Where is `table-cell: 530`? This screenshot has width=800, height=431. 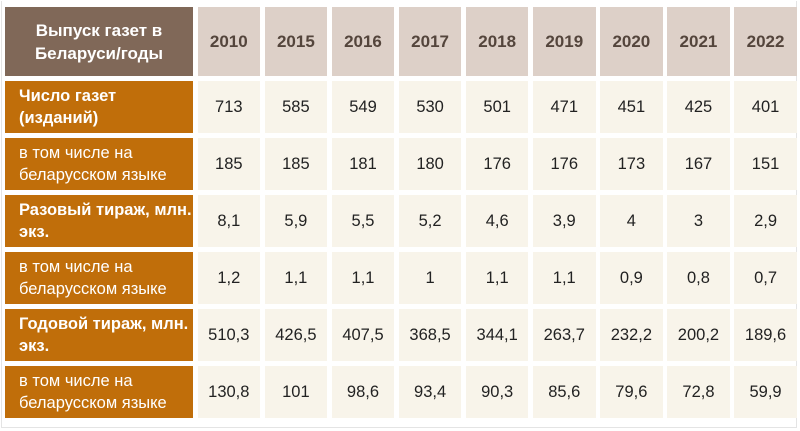 table-cell: 530 is located at coordinates (430, 107).